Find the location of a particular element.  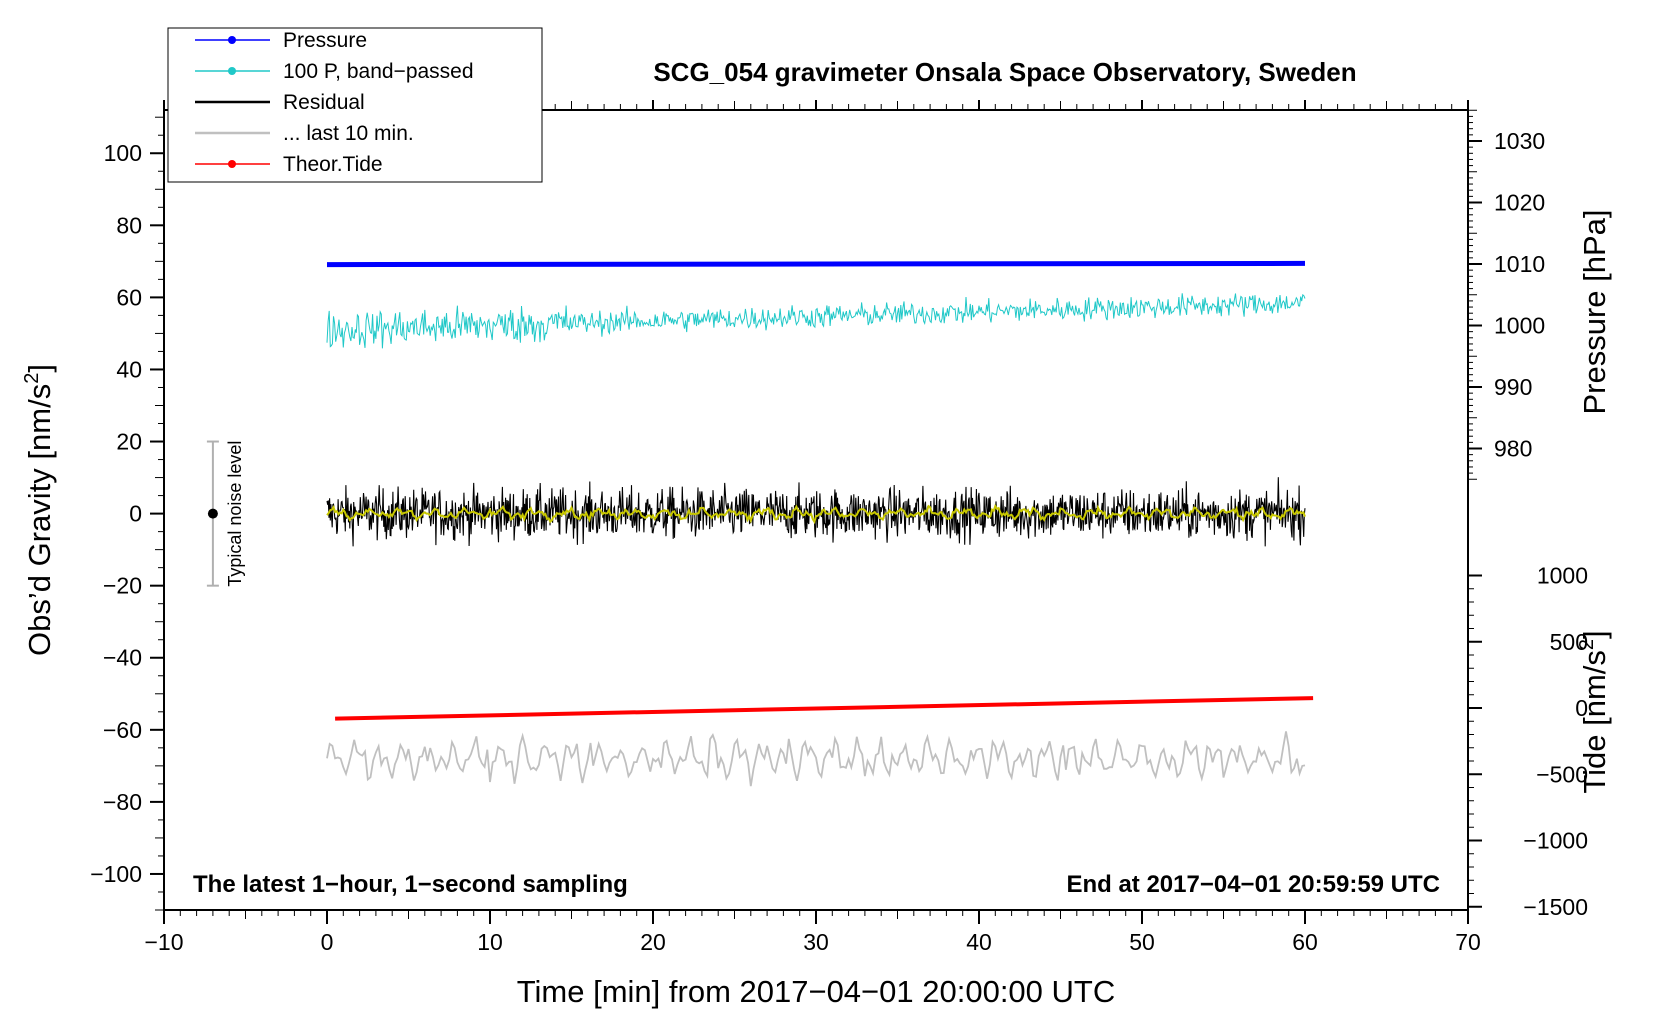

x-tick-label: 10 is located at coordinates (490, 942).